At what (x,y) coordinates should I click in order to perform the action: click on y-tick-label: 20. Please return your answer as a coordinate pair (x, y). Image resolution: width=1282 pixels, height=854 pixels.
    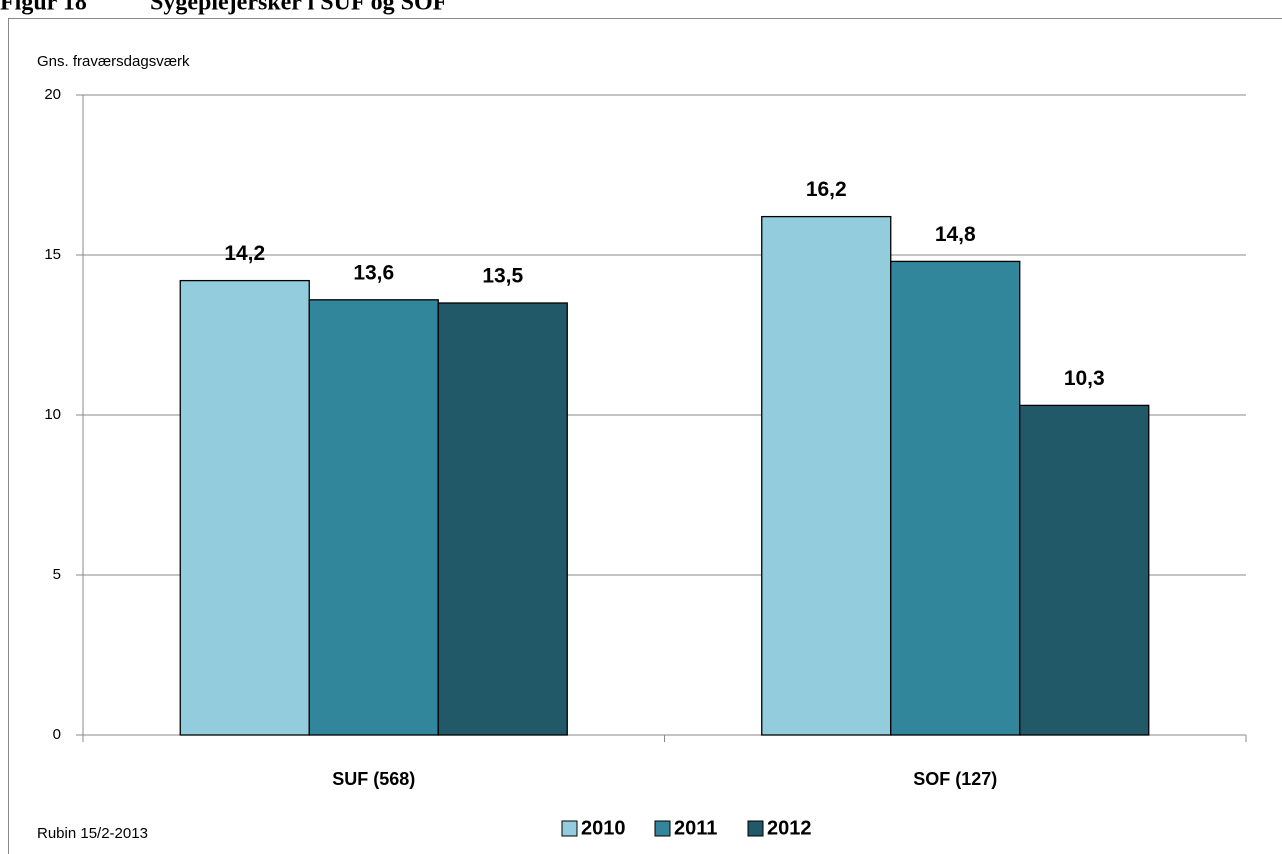
    Looking at the image, I should click on (52, 94).